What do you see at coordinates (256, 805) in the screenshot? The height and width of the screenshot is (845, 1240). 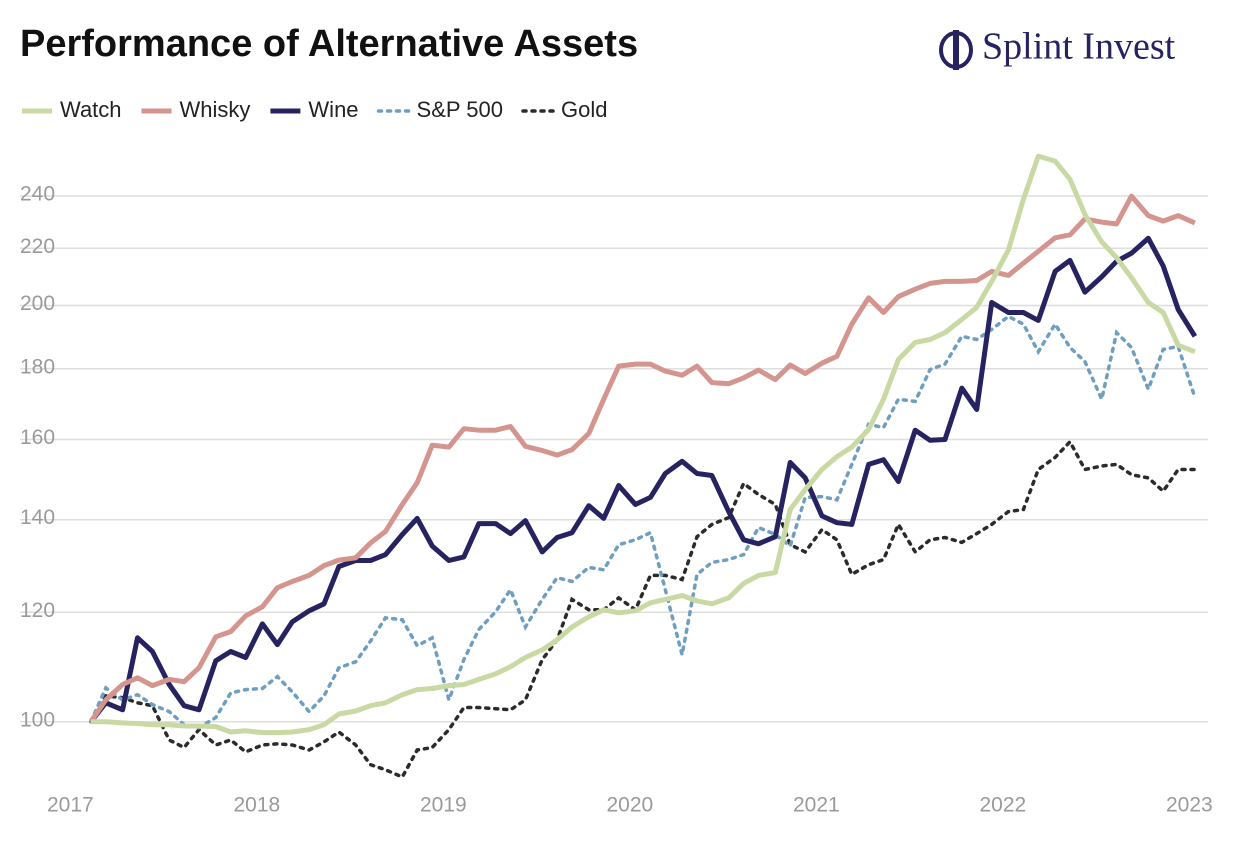 I see `x-tick-label: 2018` at bounding box center [256, 805].